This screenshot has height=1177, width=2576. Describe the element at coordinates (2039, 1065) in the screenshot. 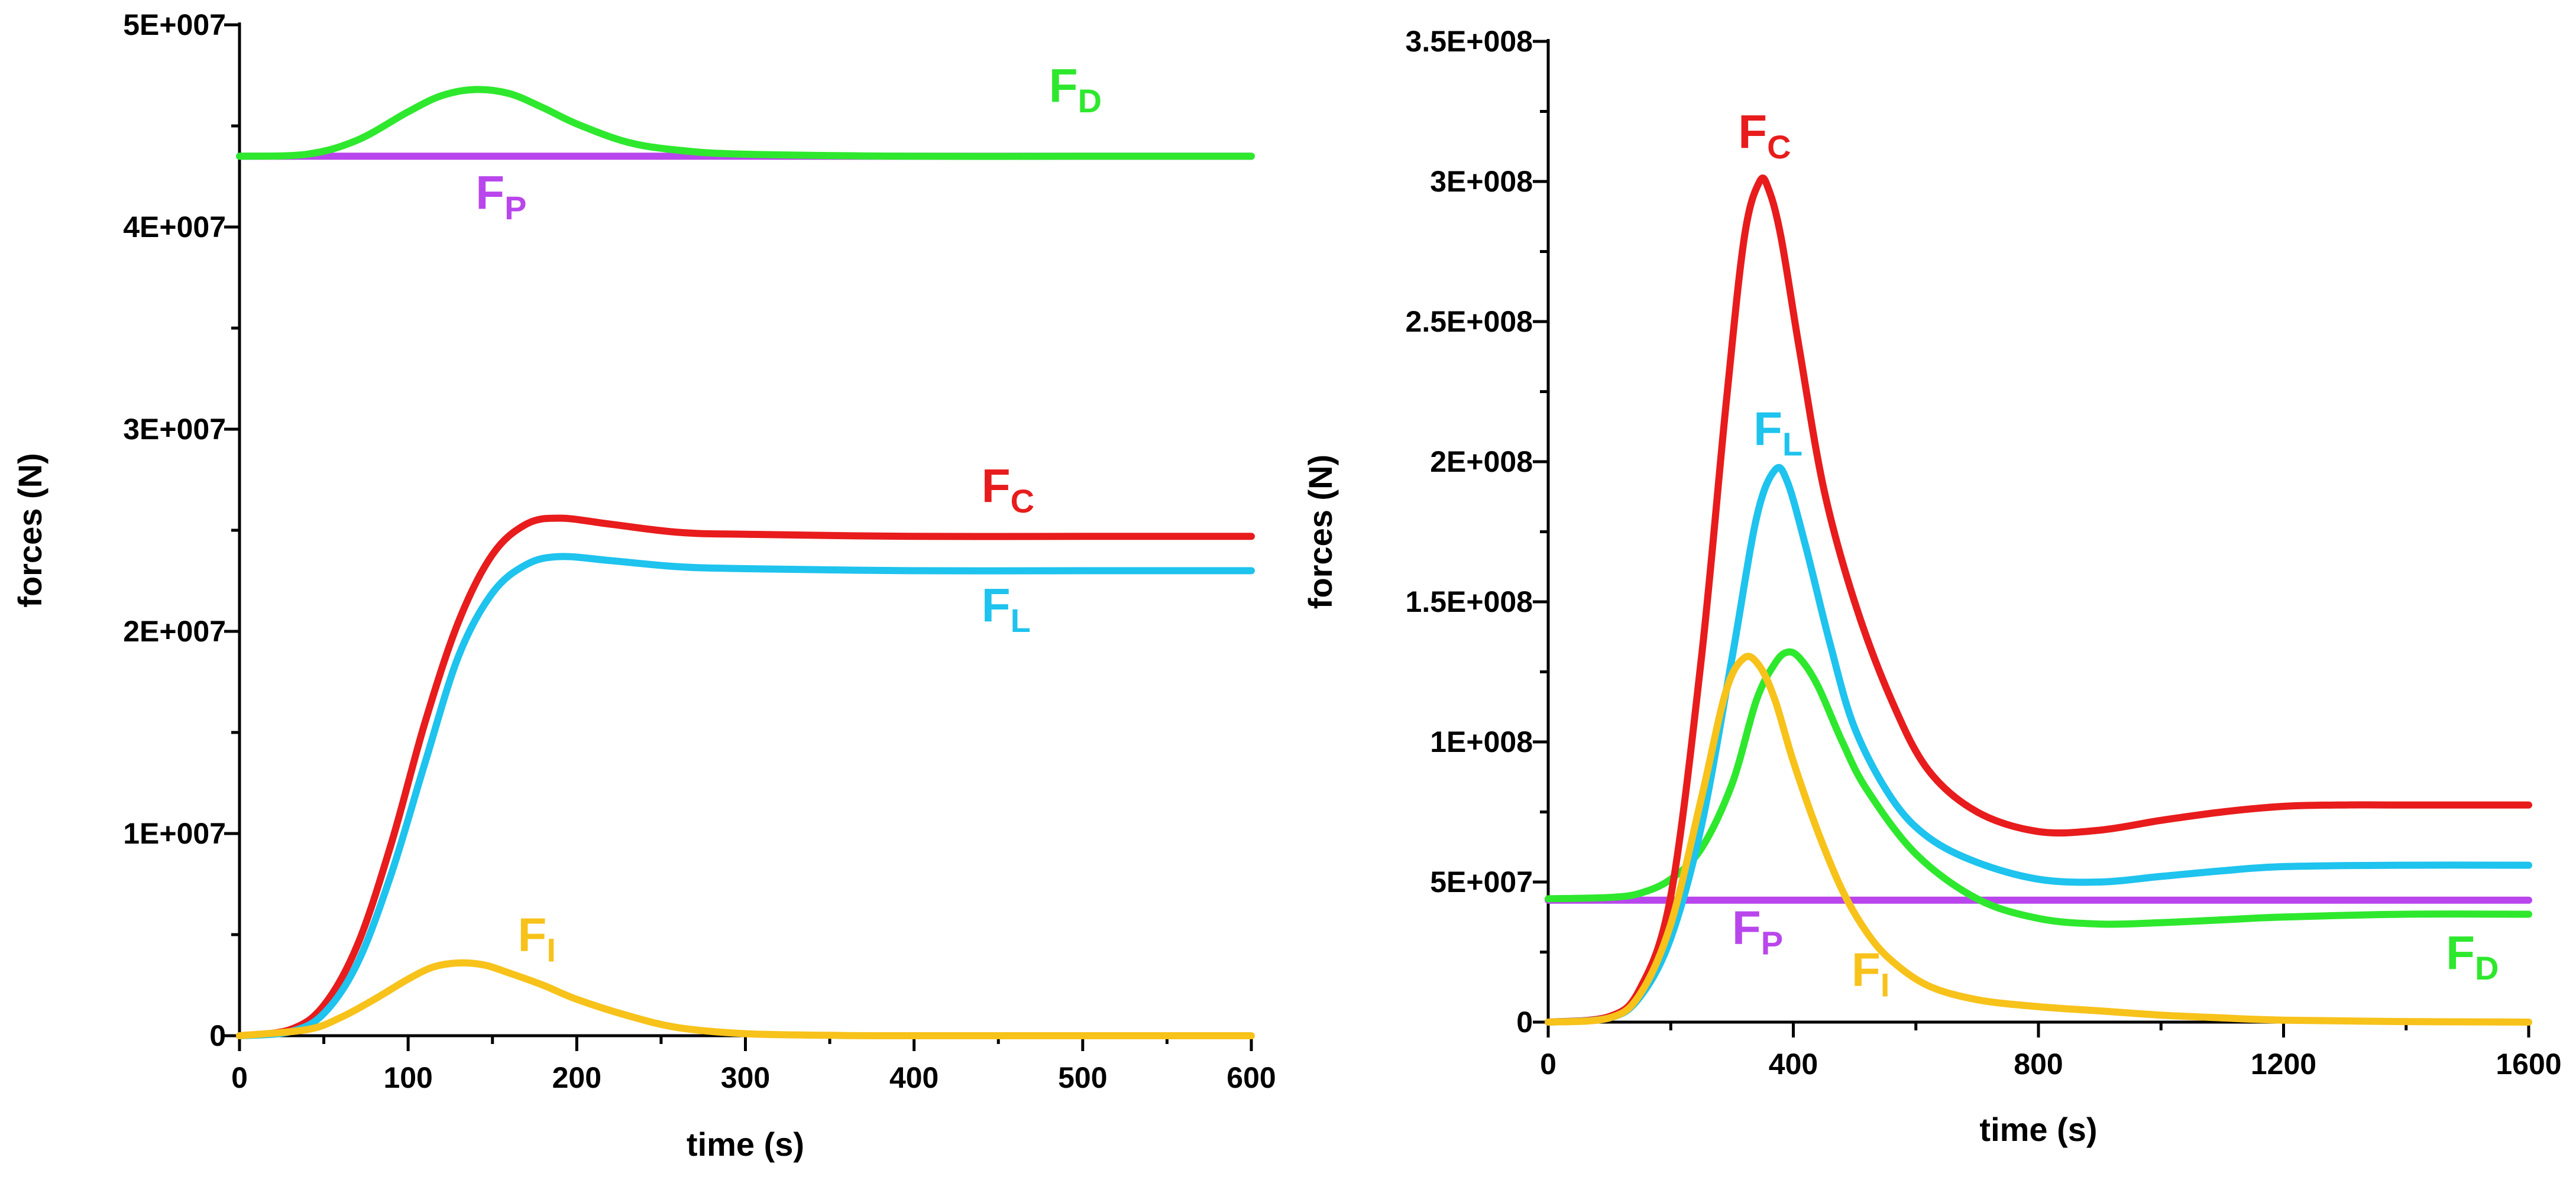

I see `x-tick-label: 800` at that location.